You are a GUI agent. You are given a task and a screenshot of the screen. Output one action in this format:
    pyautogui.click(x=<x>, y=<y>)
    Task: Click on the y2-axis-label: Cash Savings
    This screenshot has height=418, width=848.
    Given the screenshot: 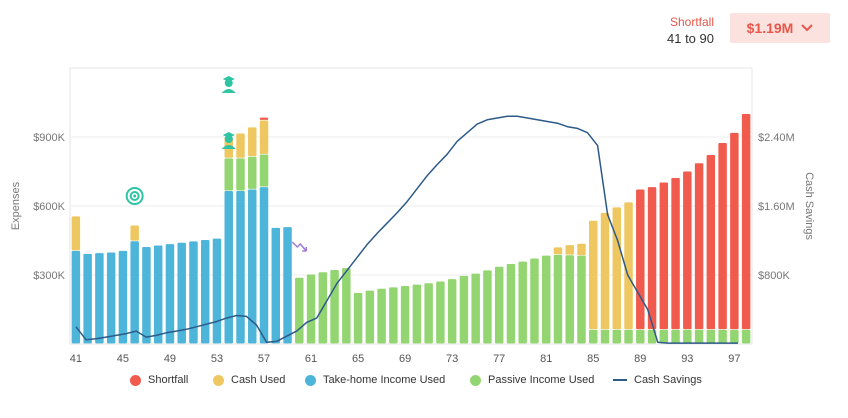 What is the action you would take?
    pyautogui.click(x=809, y=206)
    